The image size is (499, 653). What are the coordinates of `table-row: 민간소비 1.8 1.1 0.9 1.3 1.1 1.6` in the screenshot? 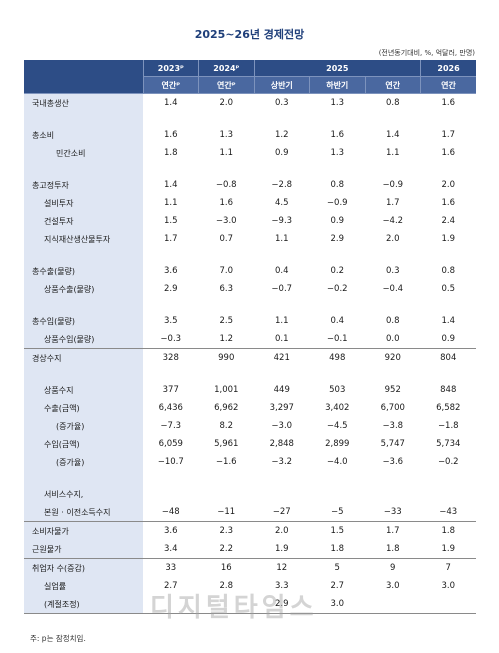 It's located at (250, 153).